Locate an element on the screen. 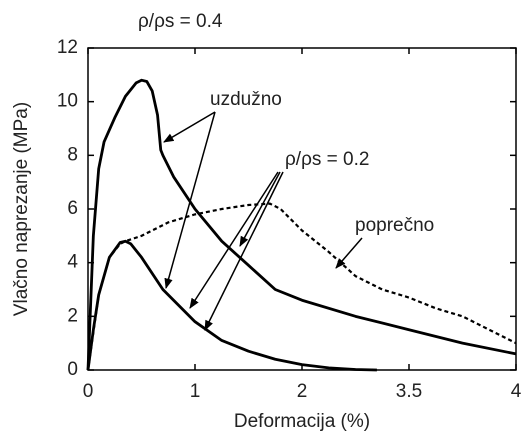 The image size is (523, 437). annotation: ρ/ρs = 0.4 is located at coordinates (180, 21).